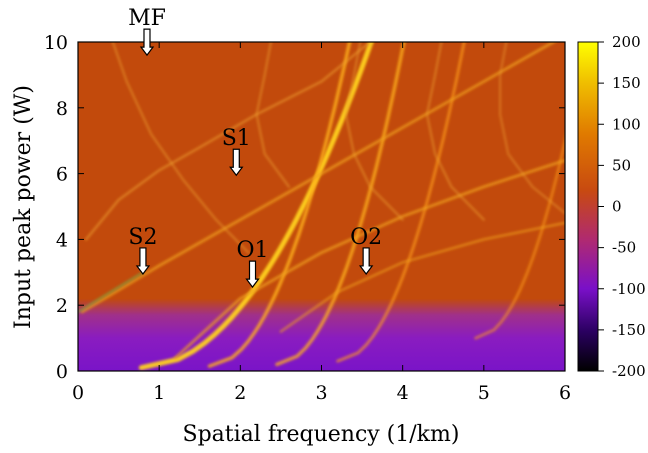 The height and width of the screenshot is (453, 648). What do you see at coordinates (403, 393) in the screenshot?
I see `x-tick-label: 4` at bounding box center [403, 393].